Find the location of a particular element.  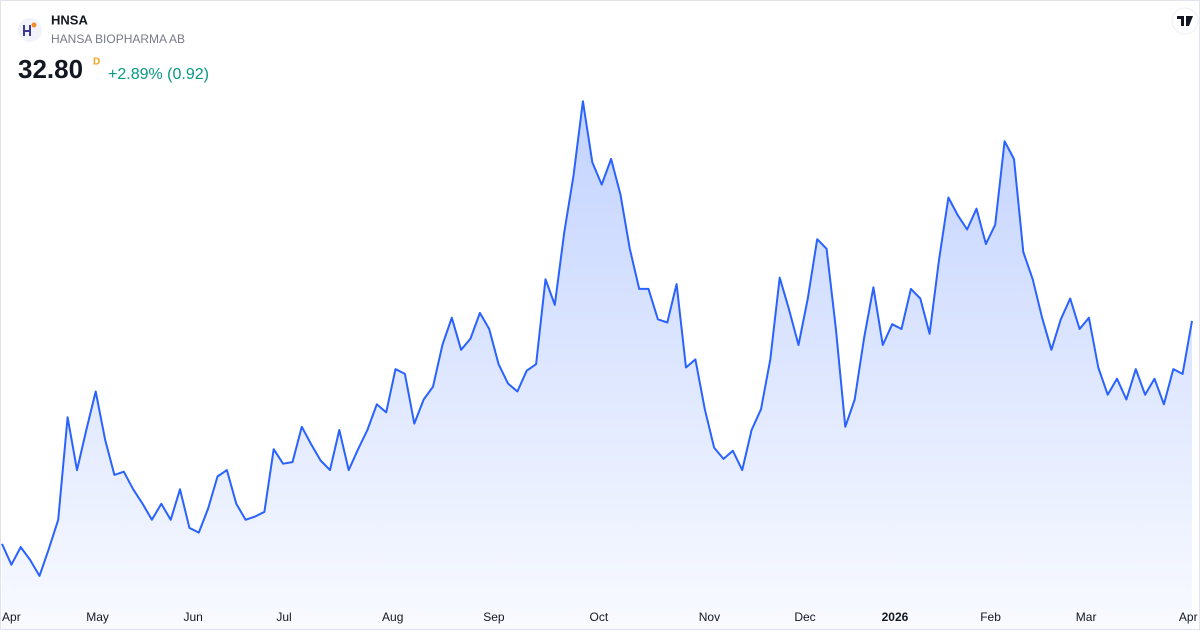

x-tick-label: Mar is located at coordinates (1086, 617).